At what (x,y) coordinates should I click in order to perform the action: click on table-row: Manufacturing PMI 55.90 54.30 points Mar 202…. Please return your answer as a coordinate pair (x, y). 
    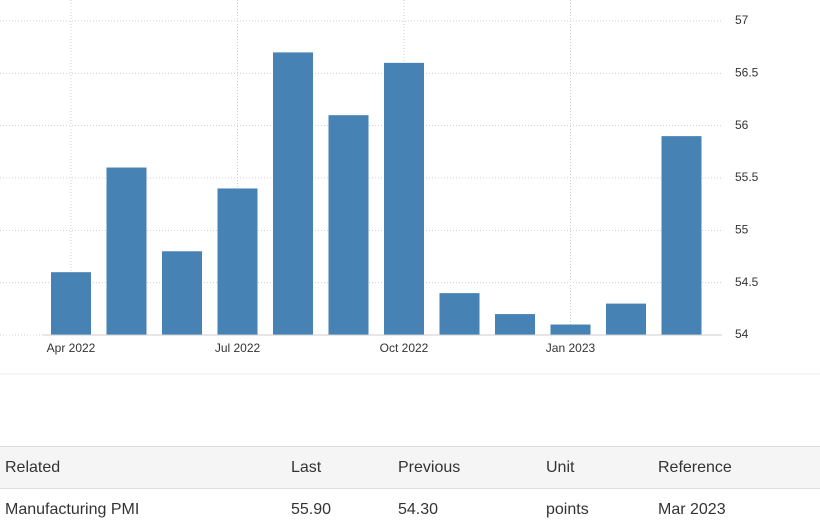
    Looking at the image, I should click on (410, 509).